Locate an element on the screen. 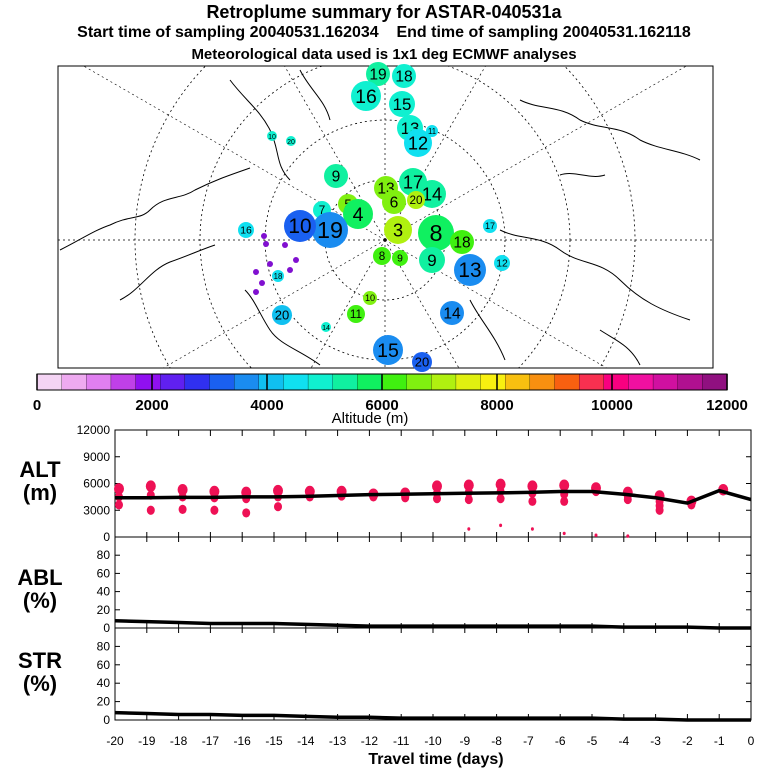 This screenshot has height=768, width=768. colorbar-tick-label: 6000 is located at coordinates (381, 405).